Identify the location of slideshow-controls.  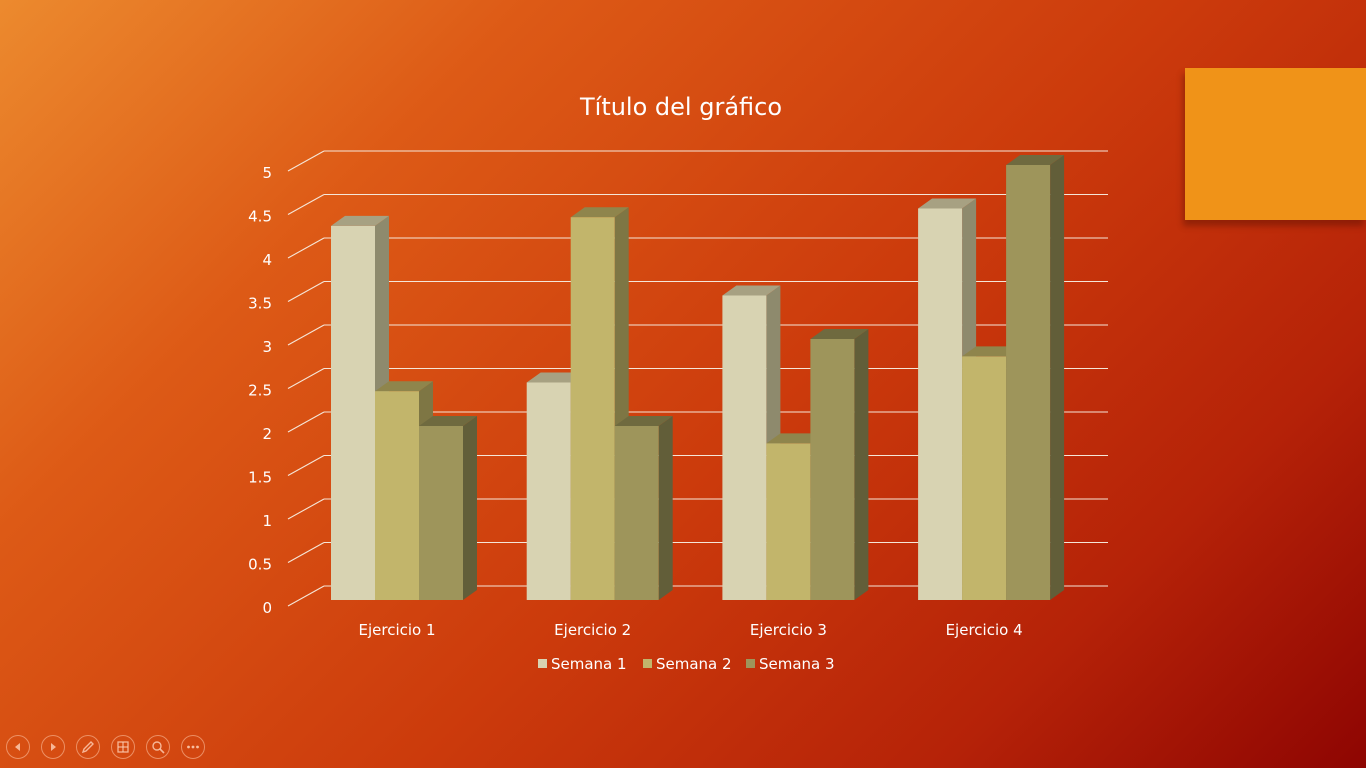
(105, 747).